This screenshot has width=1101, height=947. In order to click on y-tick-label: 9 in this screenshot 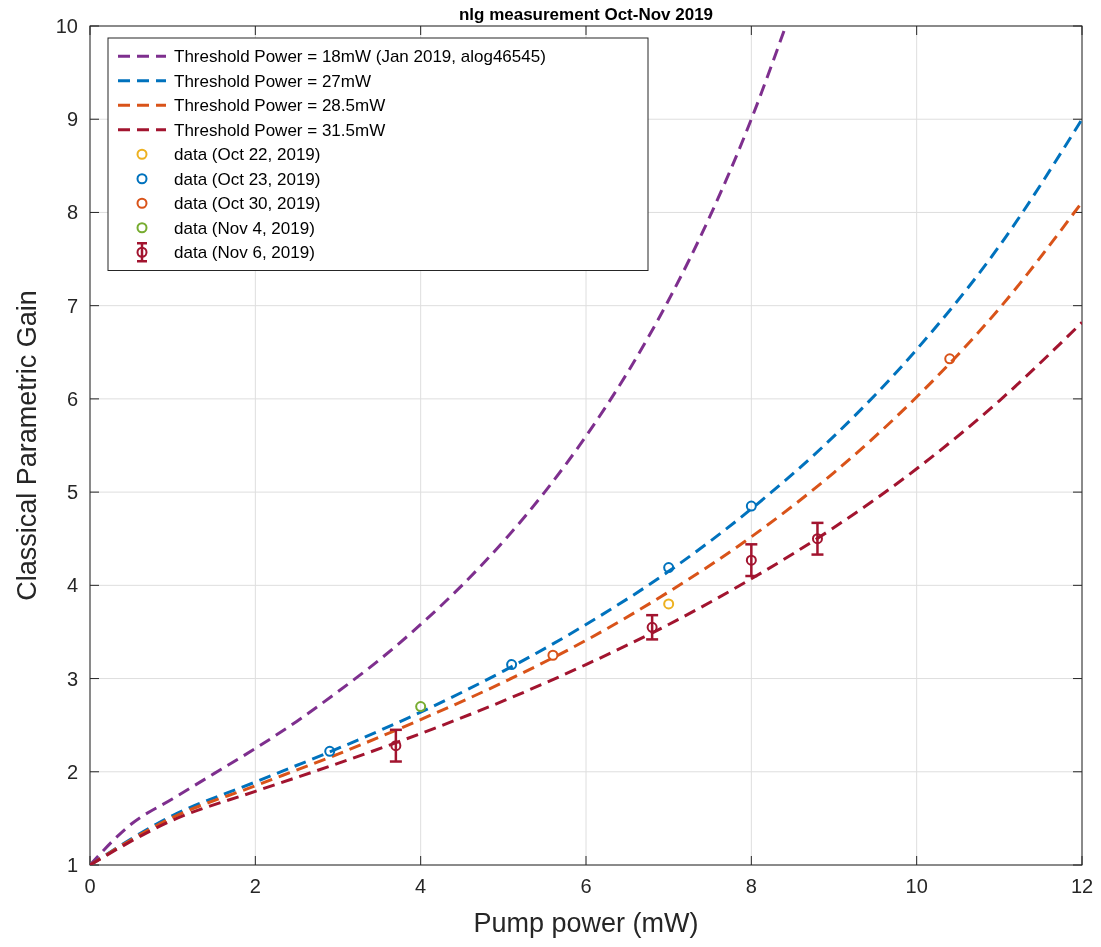, I will do `click(72, 119)`.